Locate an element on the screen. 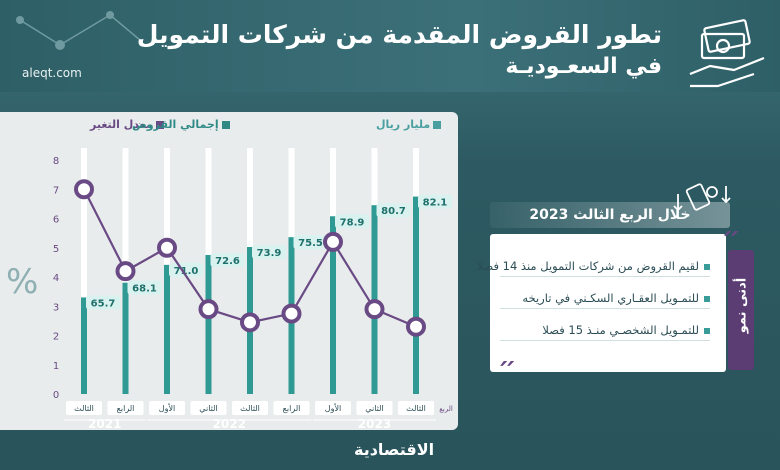  bar-value-label: 71.0 is located at coordinates (186, 271).